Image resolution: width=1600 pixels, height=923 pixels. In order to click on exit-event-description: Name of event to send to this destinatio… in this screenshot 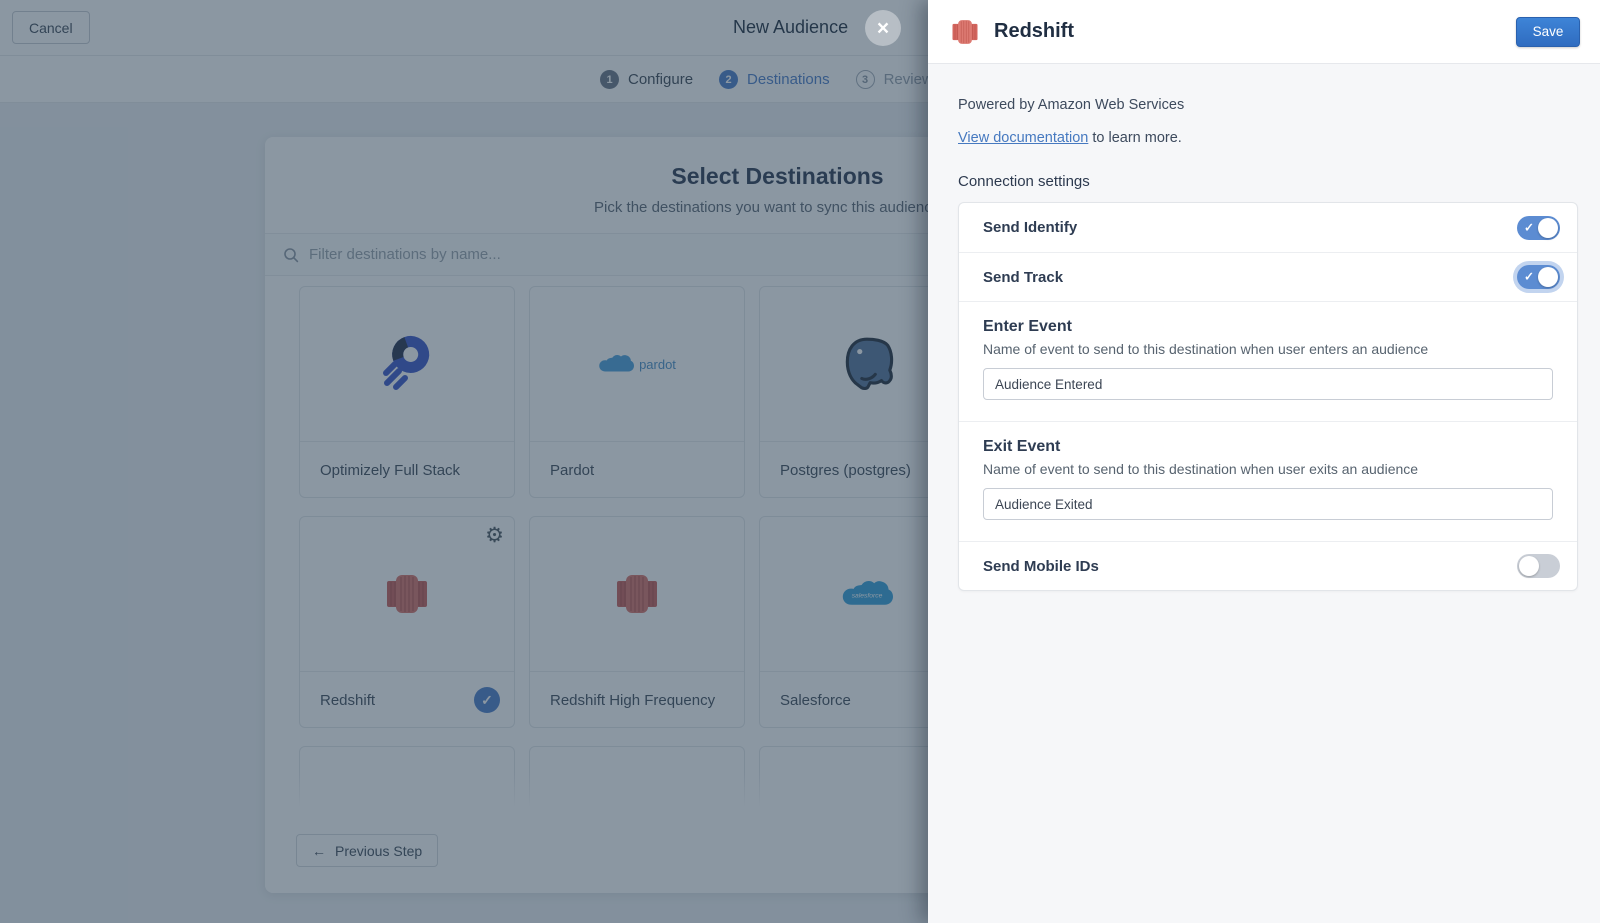, I will do `click(1201, 469)`.